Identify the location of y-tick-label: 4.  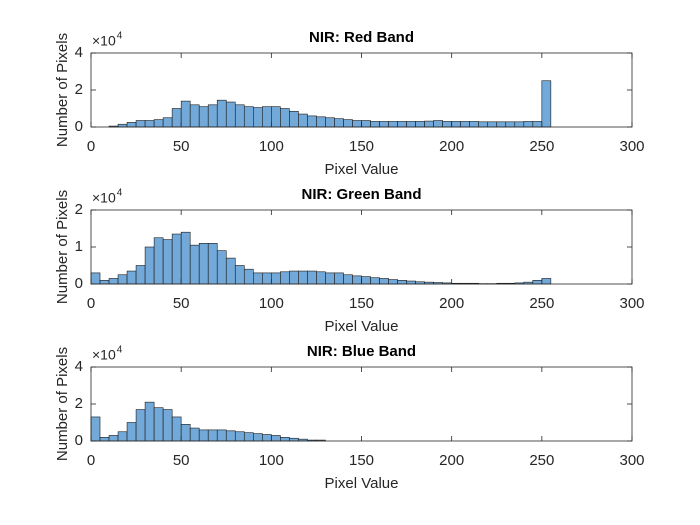
(79, 52).